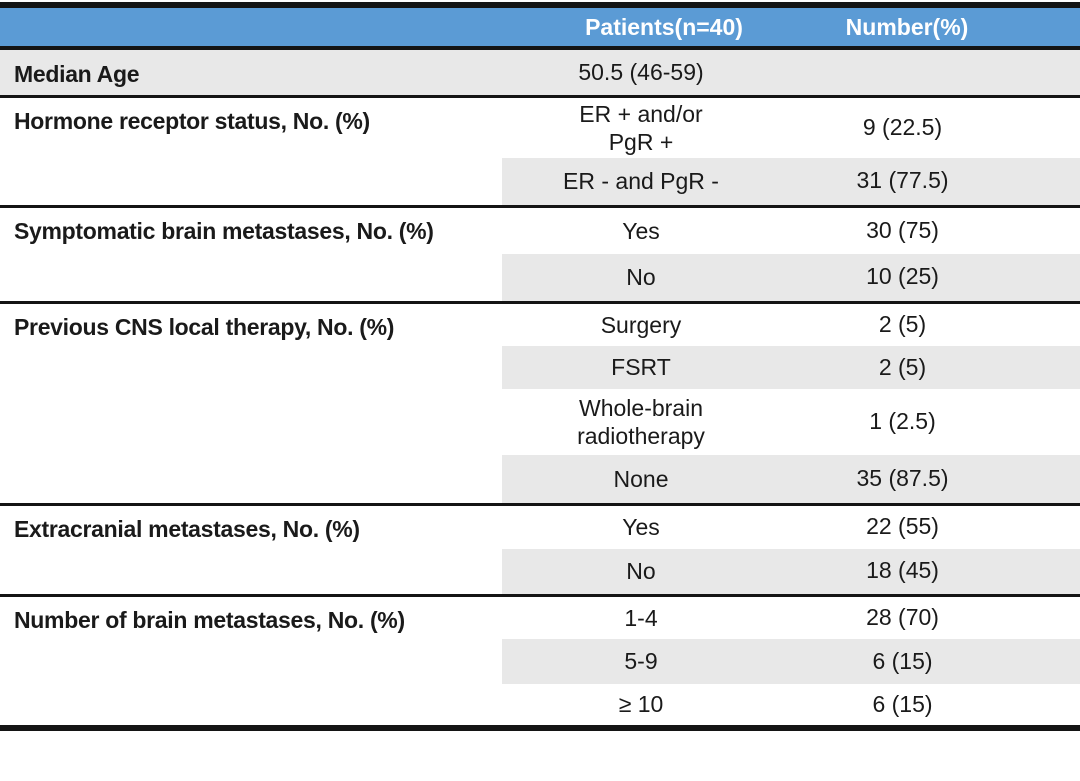  Describe the element at coordinates (930, 126) in the screenshot. I see `value-cell: 9 (22.5)` at that location.